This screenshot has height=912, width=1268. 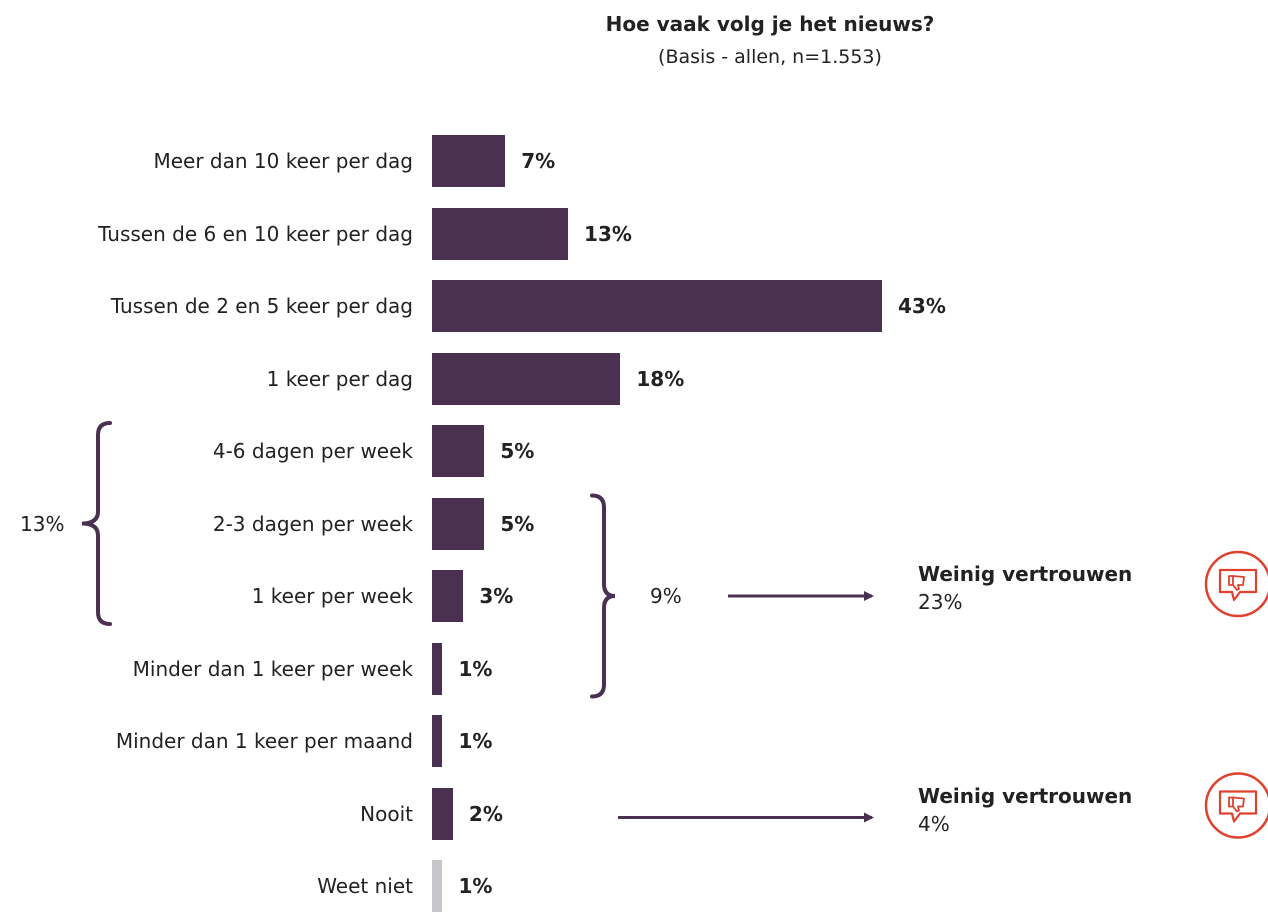 What do you see at coordinates (934, 823) in the screenshot?
I see `callout-value: 4%` at bounding box center [934, 823].